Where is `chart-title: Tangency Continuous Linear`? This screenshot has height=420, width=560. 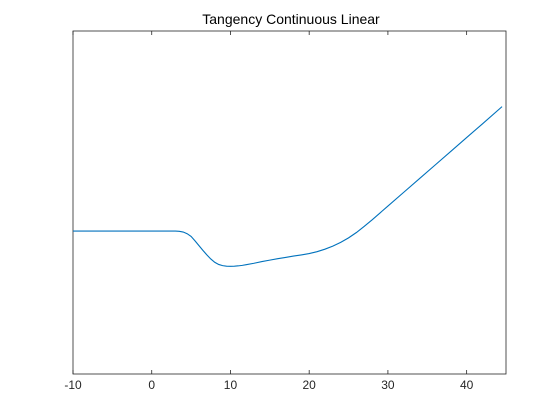
chart-title: Tangency Continuous Linear is located at coordinates (291, 19).